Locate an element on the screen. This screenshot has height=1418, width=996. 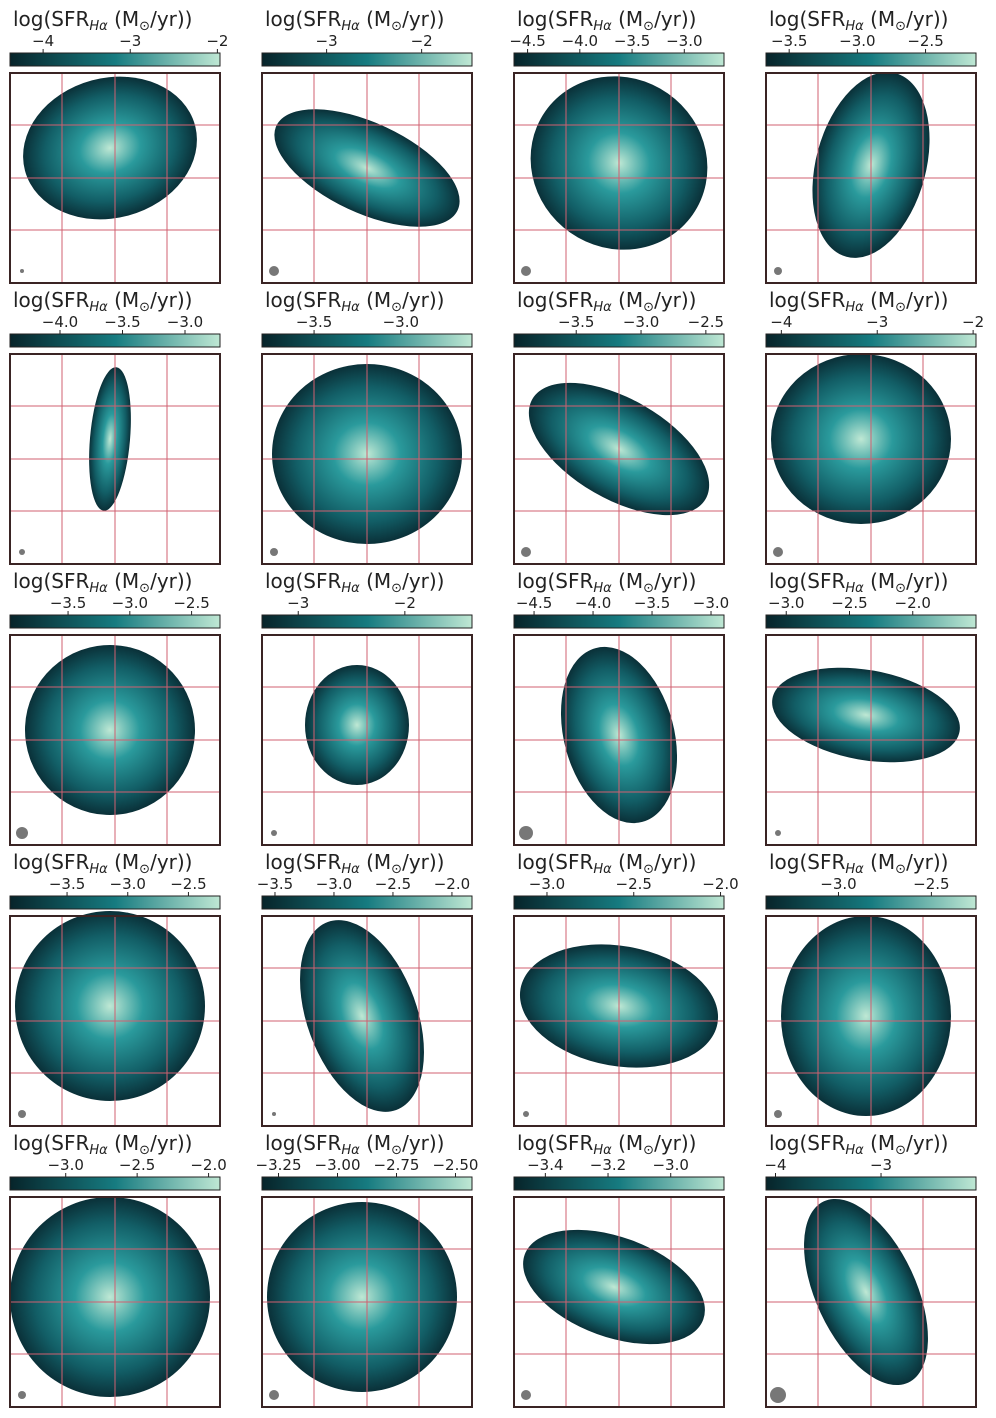
panel: log(SFRHα (M⊙/yr))−3.4 −3.2 −3.0 is located at coordinates (619, 1269).